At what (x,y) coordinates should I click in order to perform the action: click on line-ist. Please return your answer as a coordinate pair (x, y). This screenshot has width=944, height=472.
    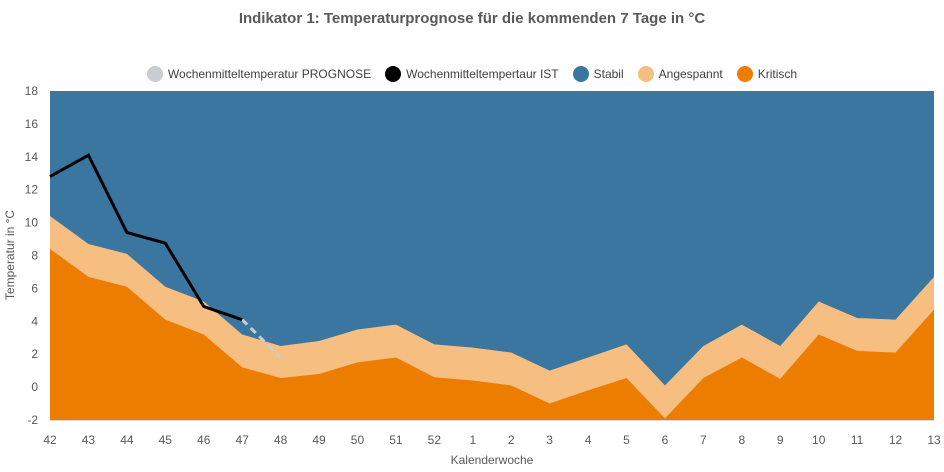
    Looking at the image, I should click on (146, 237).